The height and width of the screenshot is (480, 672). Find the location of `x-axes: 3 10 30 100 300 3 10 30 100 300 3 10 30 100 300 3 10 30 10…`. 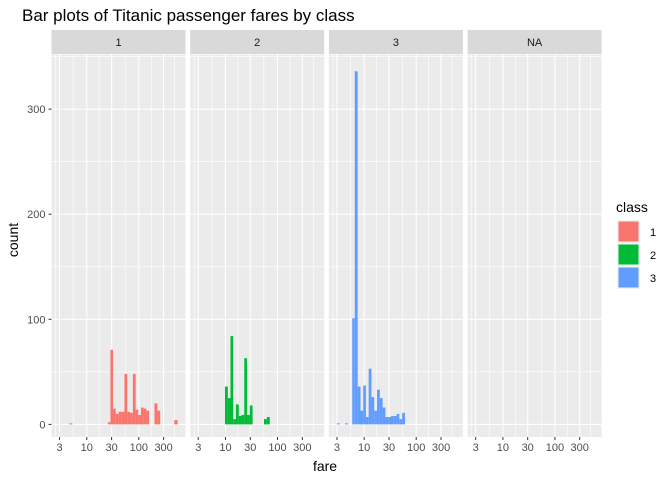

x-axes: 3 10 30 100 300 3 10 30 100 300 3 10 30 100 300 3 10 30 10… is located at coordinates (322, 445).